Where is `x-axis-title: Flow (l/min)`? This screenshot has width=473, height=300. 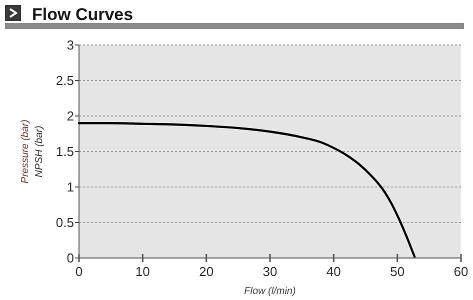 x-axis-title: Flow (l/min) is located at coordinates (270, 291).